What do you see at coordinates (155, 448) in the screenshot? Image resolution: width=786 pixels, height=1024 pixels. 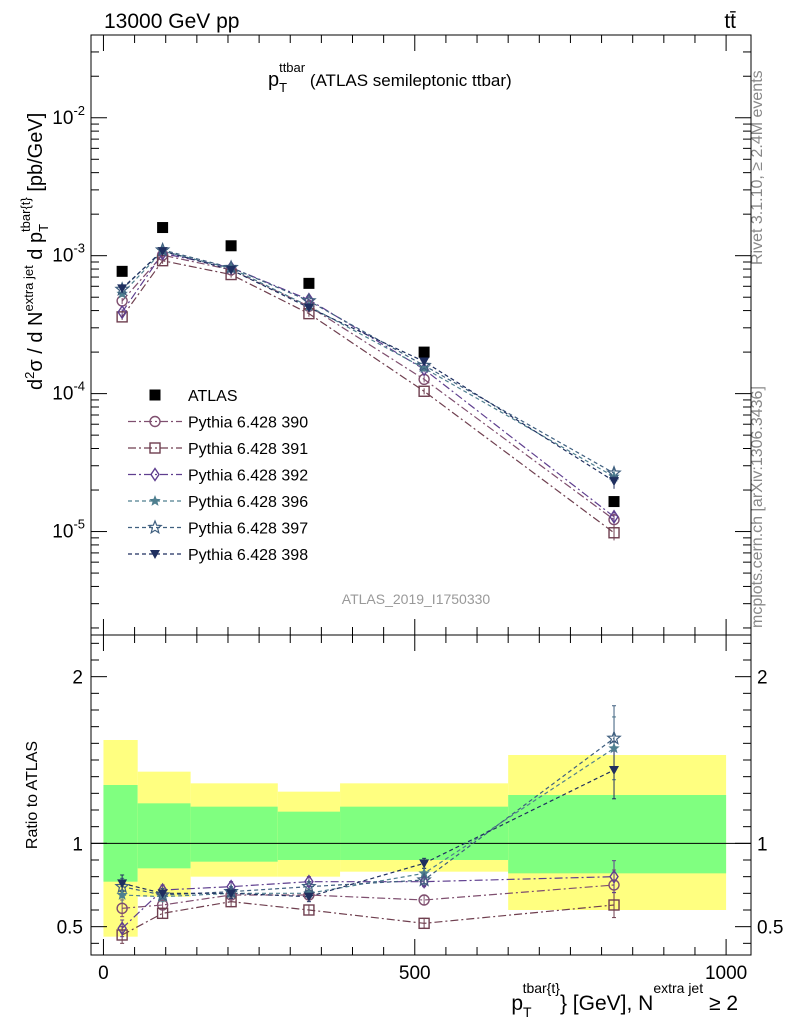 I see `legend-marker-p391` at bounding box center [155, 448].